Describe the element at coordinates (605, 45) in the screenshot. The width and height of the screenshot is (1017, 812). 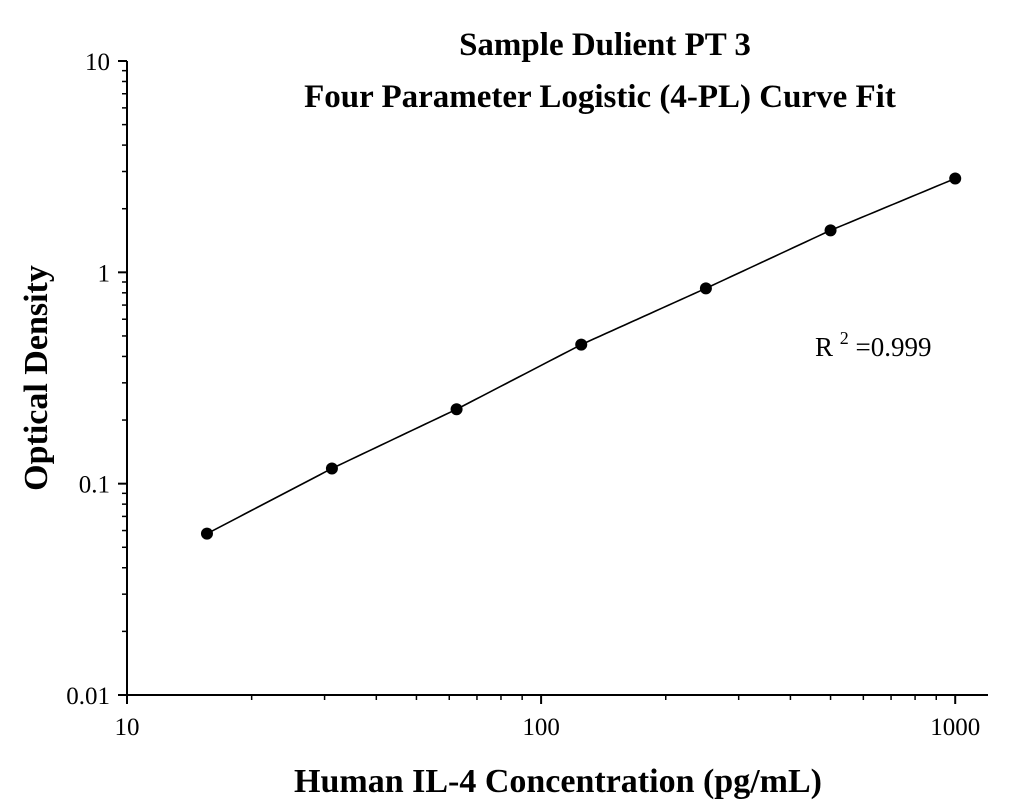
I see `chart-title-line-1: Sample Dulient PT 3` at that location.